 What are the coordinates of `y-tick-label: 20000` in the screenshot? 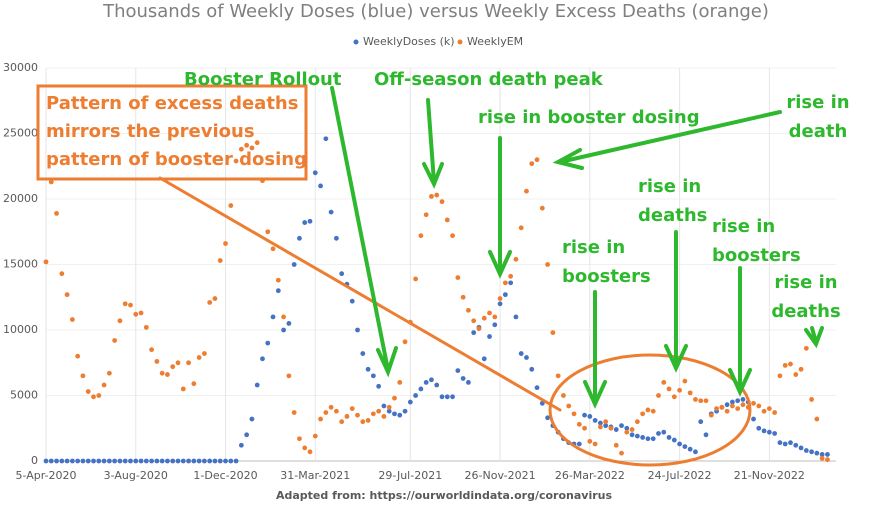 It's located at (20, 198).